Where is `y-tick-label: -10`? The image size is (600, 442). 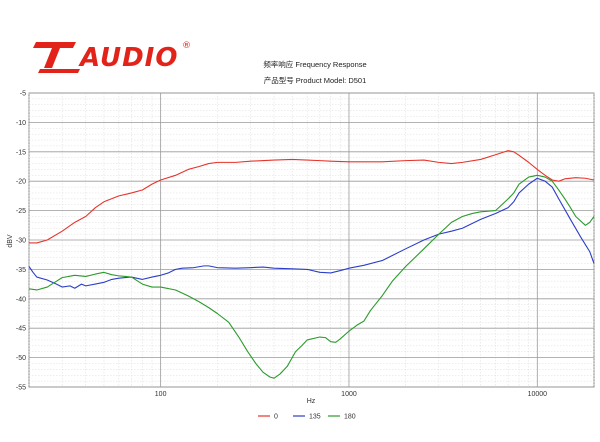 y-tick-label: -10 is located at coordinates (21, 123).